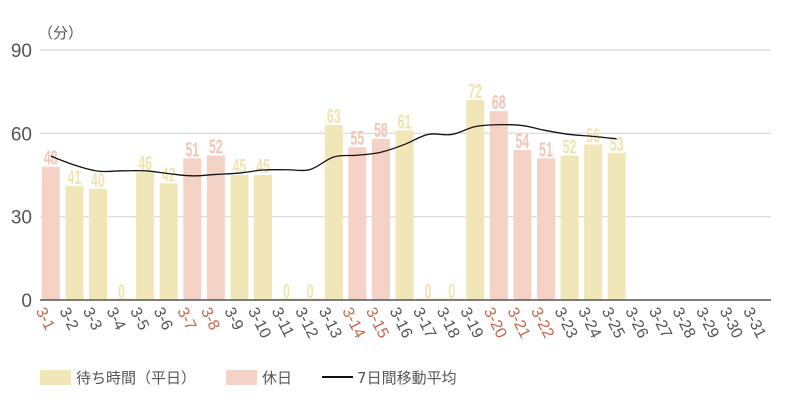  Describe the element at coordinates (259, 323) in the screenshot. I see `x-tick-label: 3-10` at that location.